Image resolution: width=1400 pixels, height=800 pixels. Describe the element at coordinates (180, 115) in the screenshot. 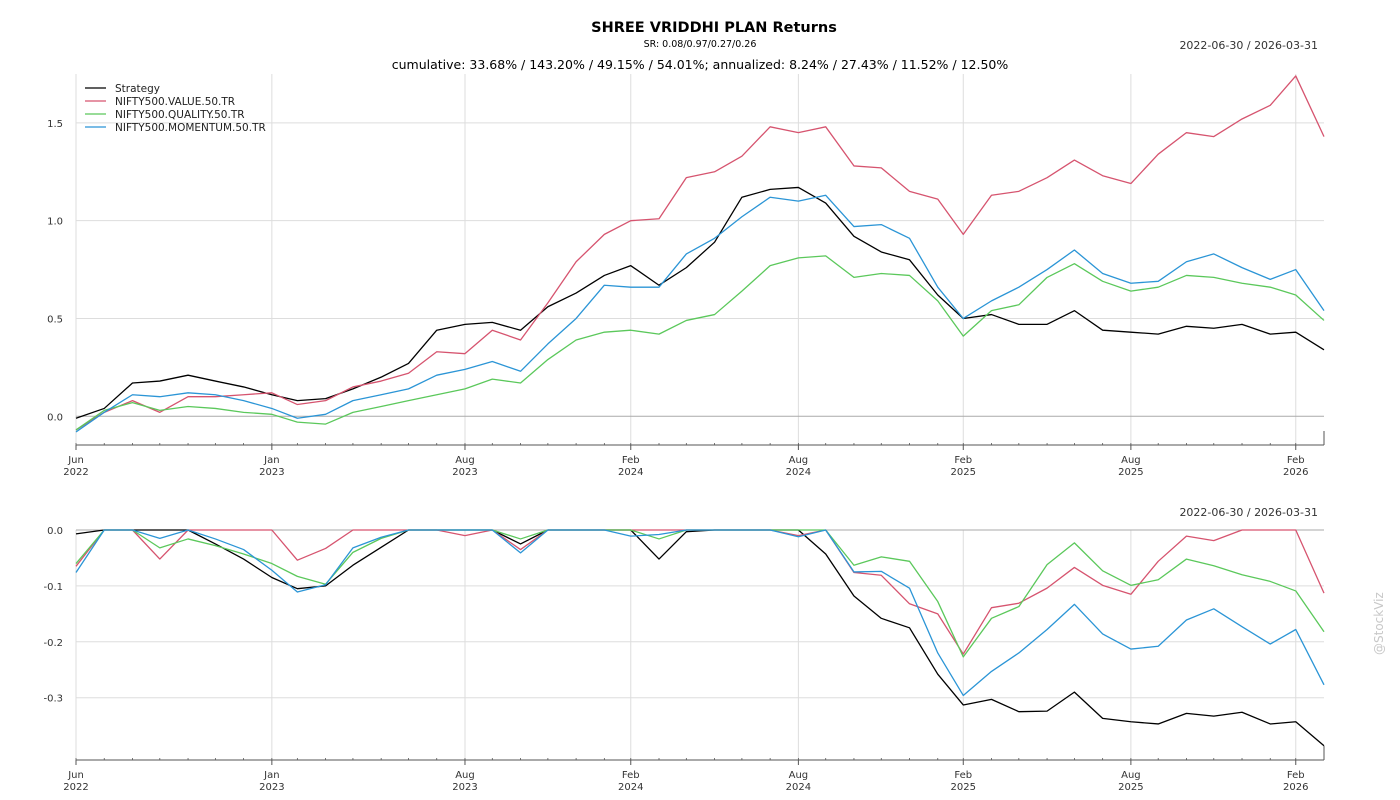

I see `legend-entry: NIFTY500.QUALITY.50.TR` at that location.